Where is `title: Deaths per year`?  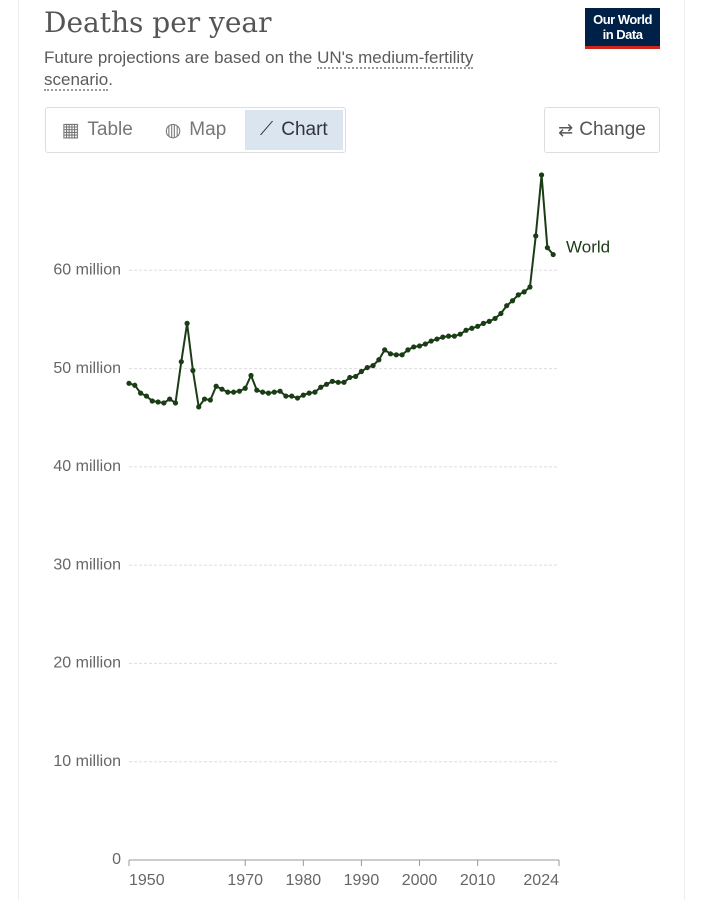 title: Deaths per year is located at coordinates (158, 22).